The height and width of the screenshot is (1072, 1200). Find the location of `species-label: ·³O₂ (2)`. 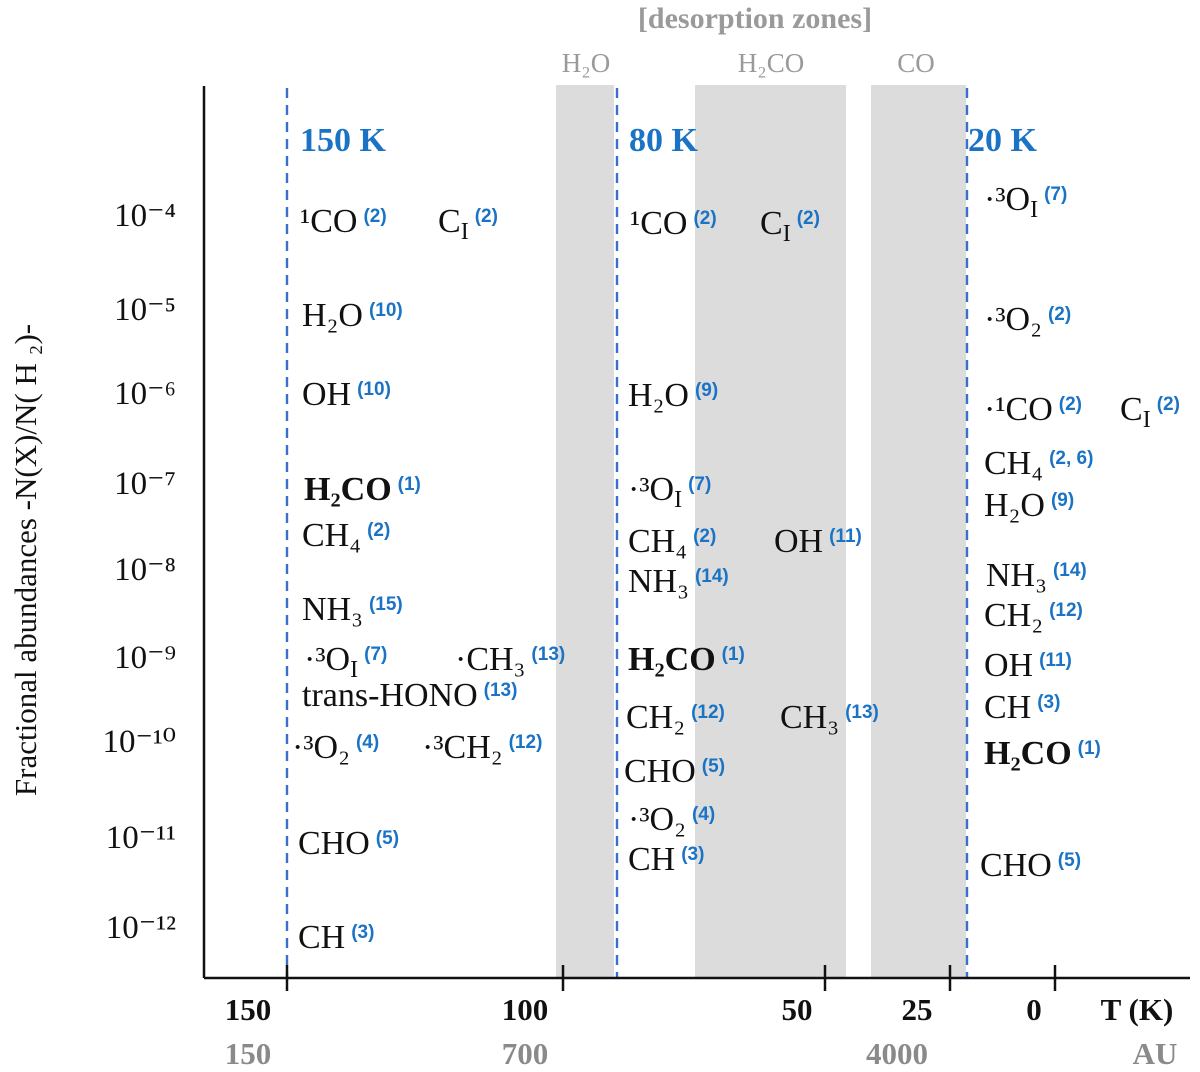

species-label: ·³O₂ (2) is located at coordinates (1027, 319).